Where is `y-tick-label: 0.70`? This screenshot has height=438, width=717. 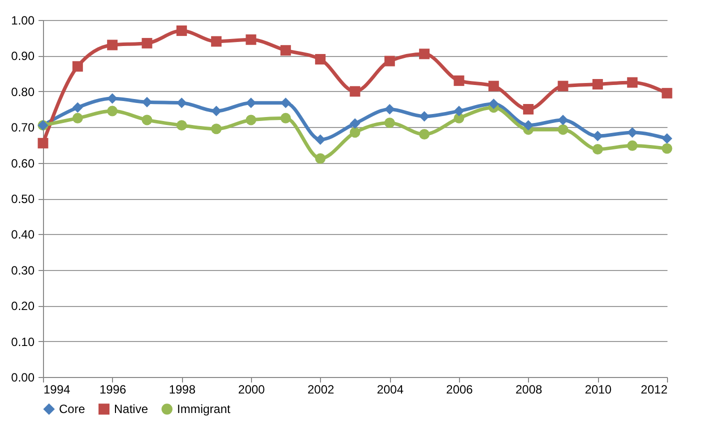
y-tick-label: 0.70 is located at coordinates (23, 127).